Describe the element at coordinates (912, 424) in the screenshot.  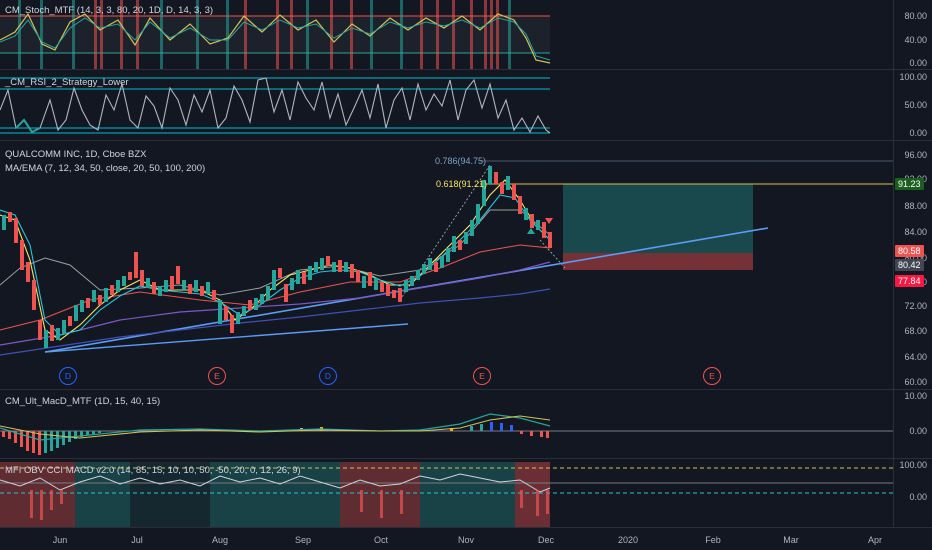
I see `macd-price-axis: 10.00 0.00` at that location.